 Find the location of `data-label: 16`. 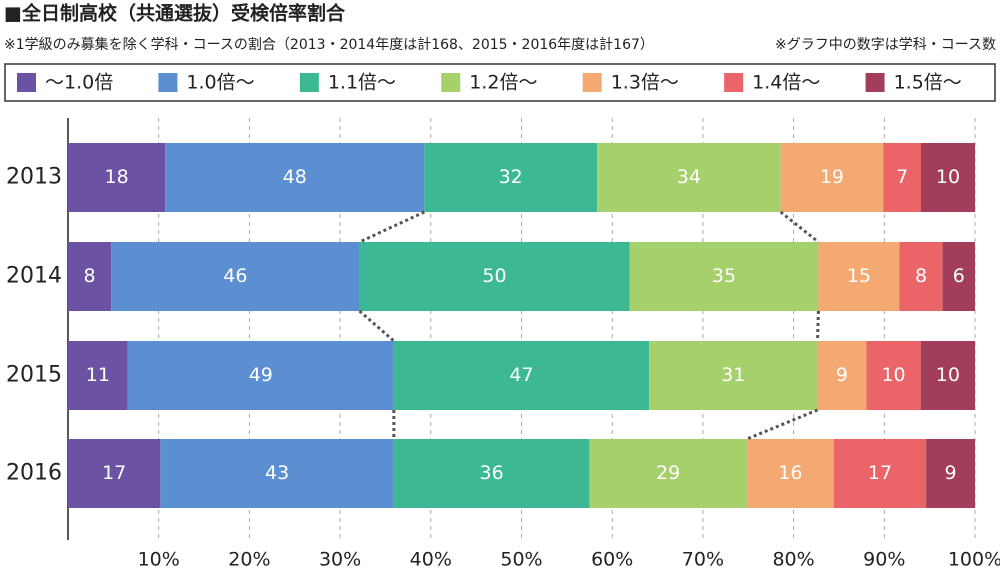

data-label: 16 is located at coordinates (790, 473).